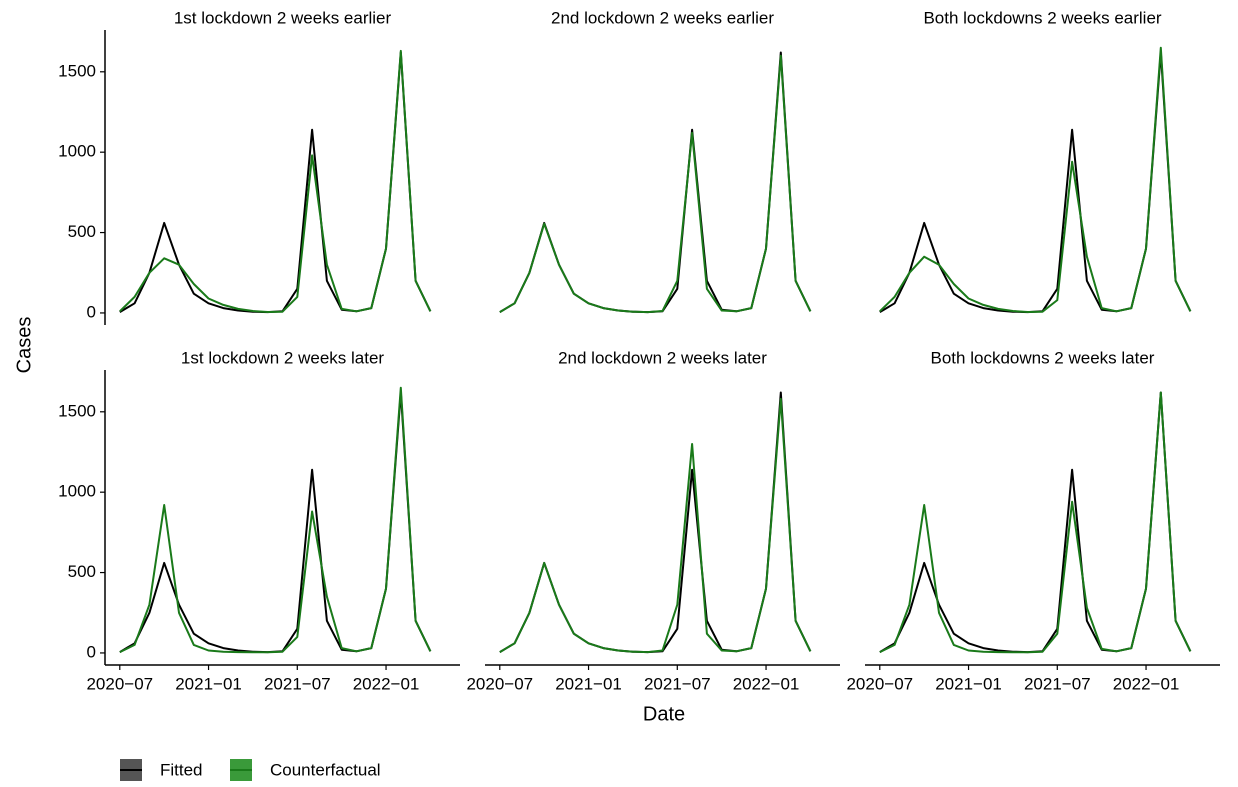 This screenshot has height=787, width=1238. Describe the element at coordinates (283, 17) in the screenshot. I see `panel-title: 1st lockdown 2 weeks earlier` at that location.